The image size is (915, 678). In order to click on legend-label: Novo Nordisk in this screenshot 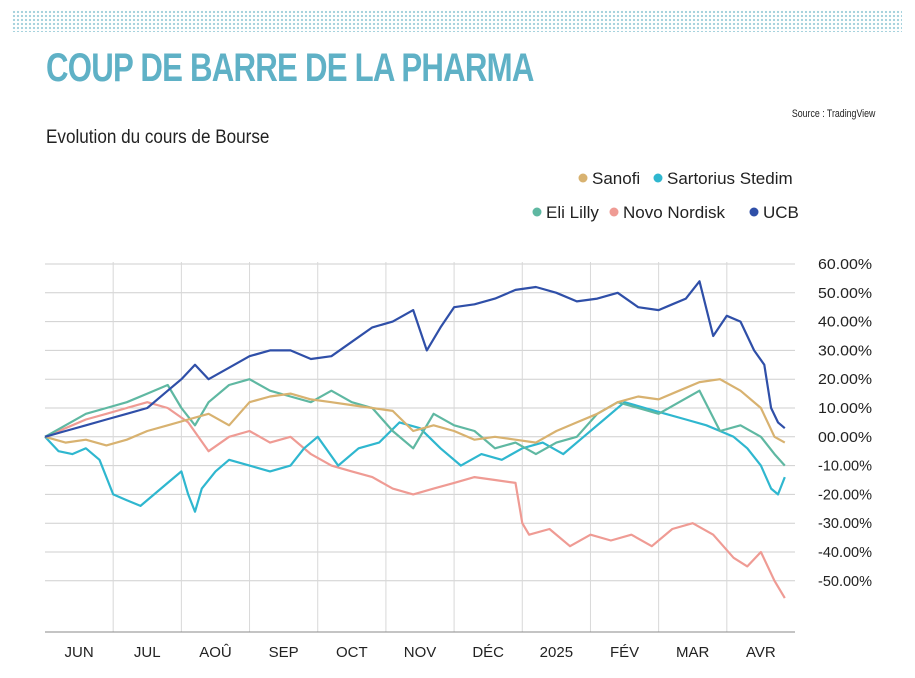, I will do `click(674, 212)`.